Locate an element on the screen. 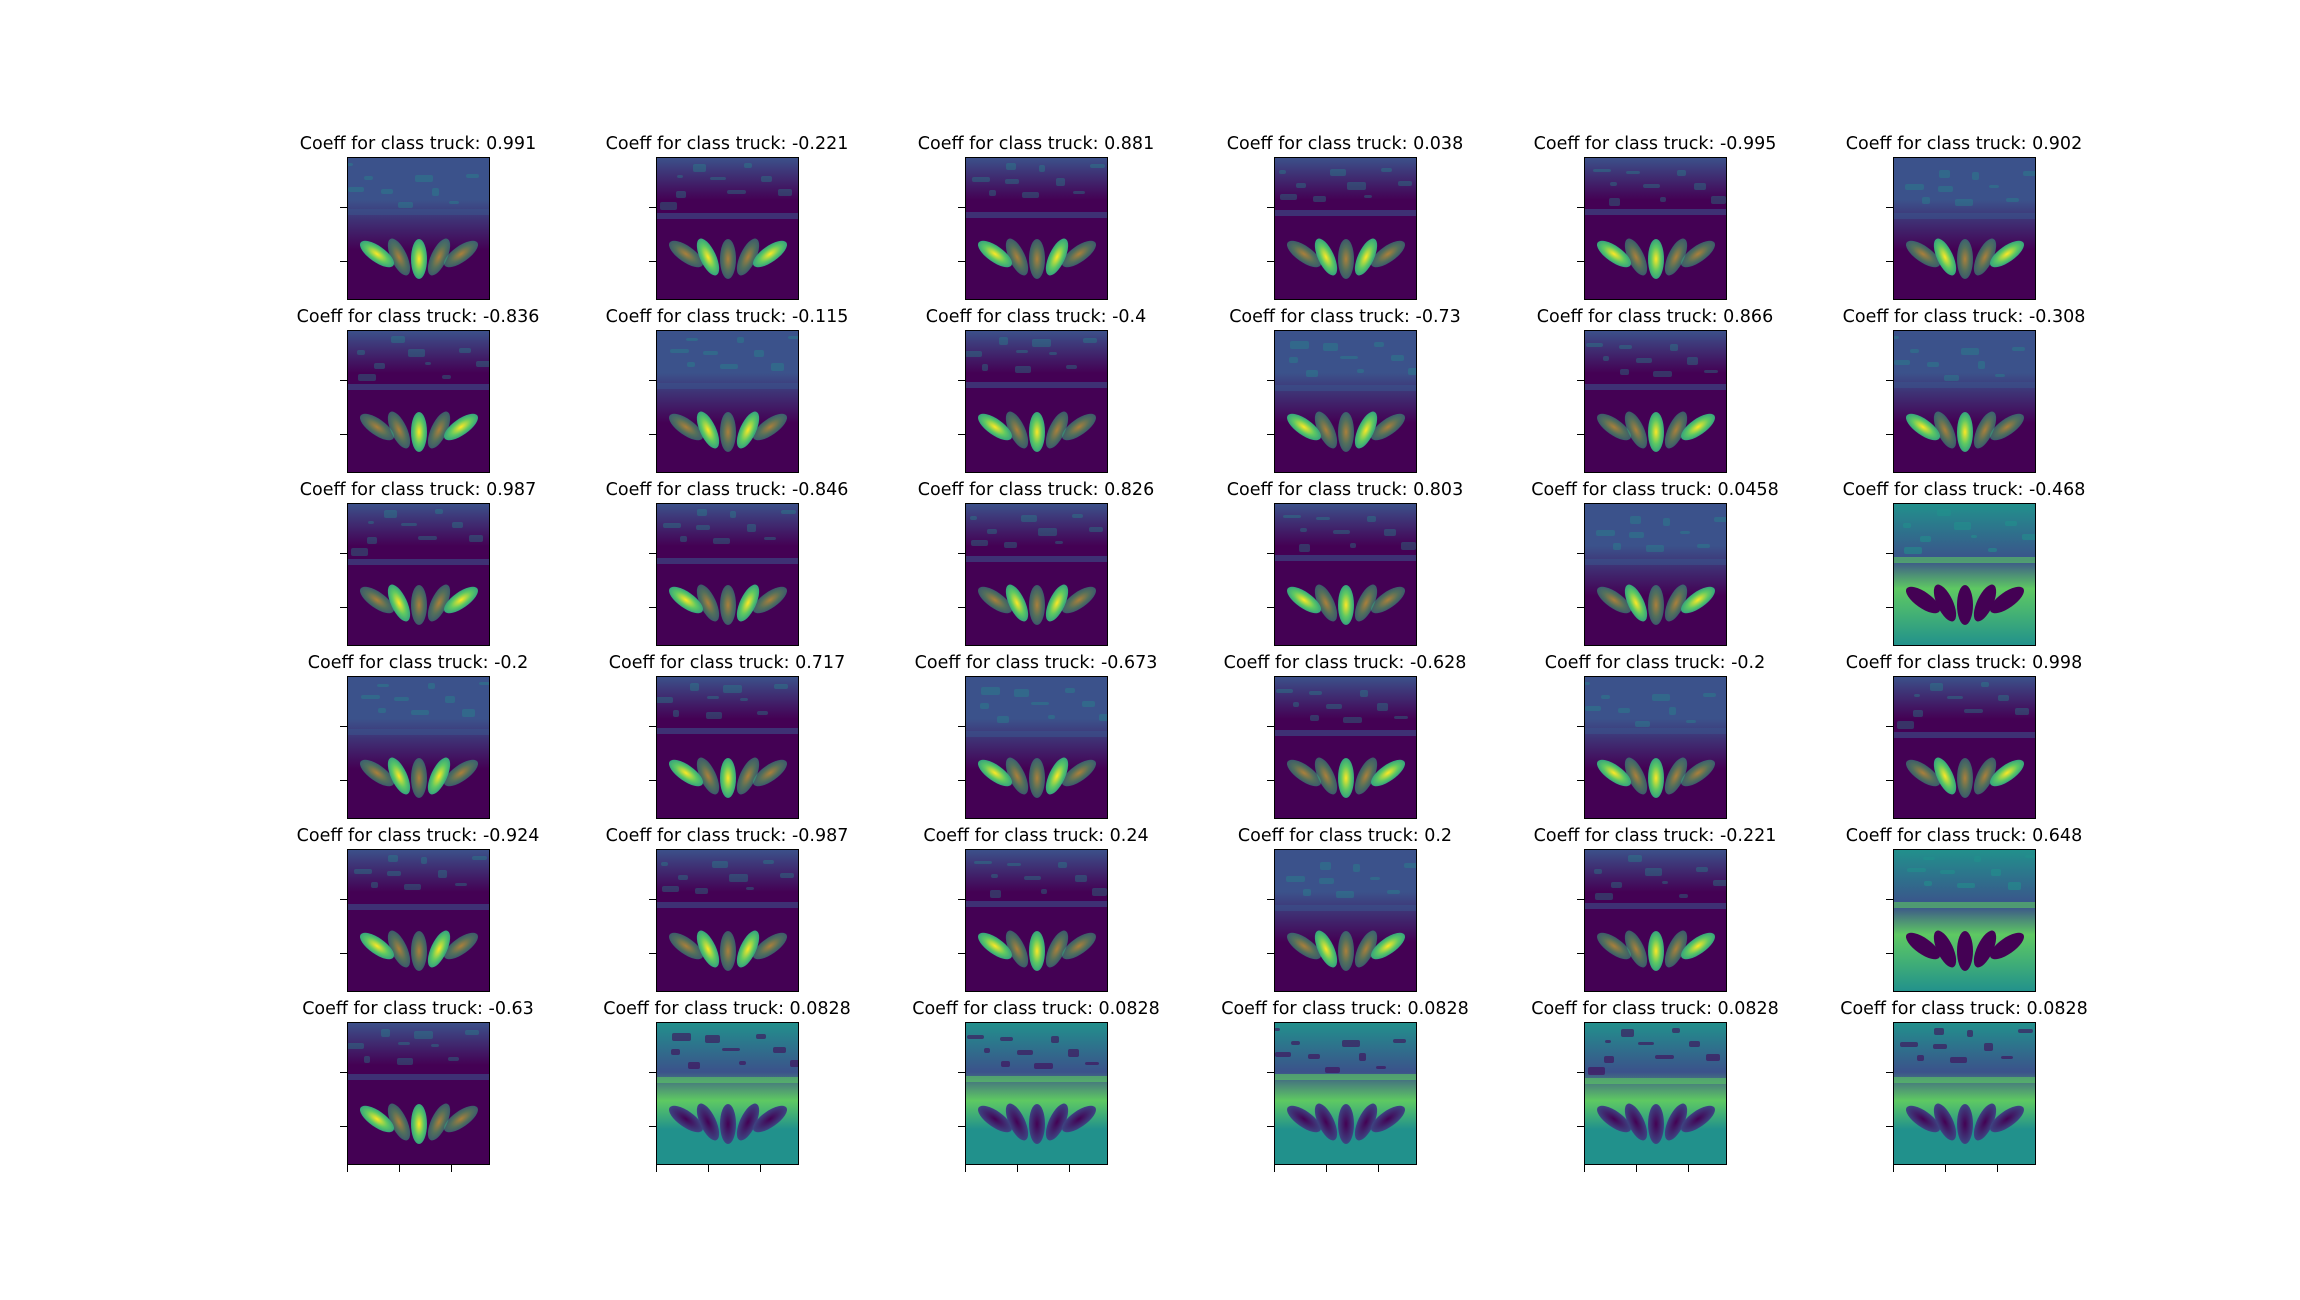  subplot-panel: Coeff for class truck: -0.221 is located at coordinates (727, 220).